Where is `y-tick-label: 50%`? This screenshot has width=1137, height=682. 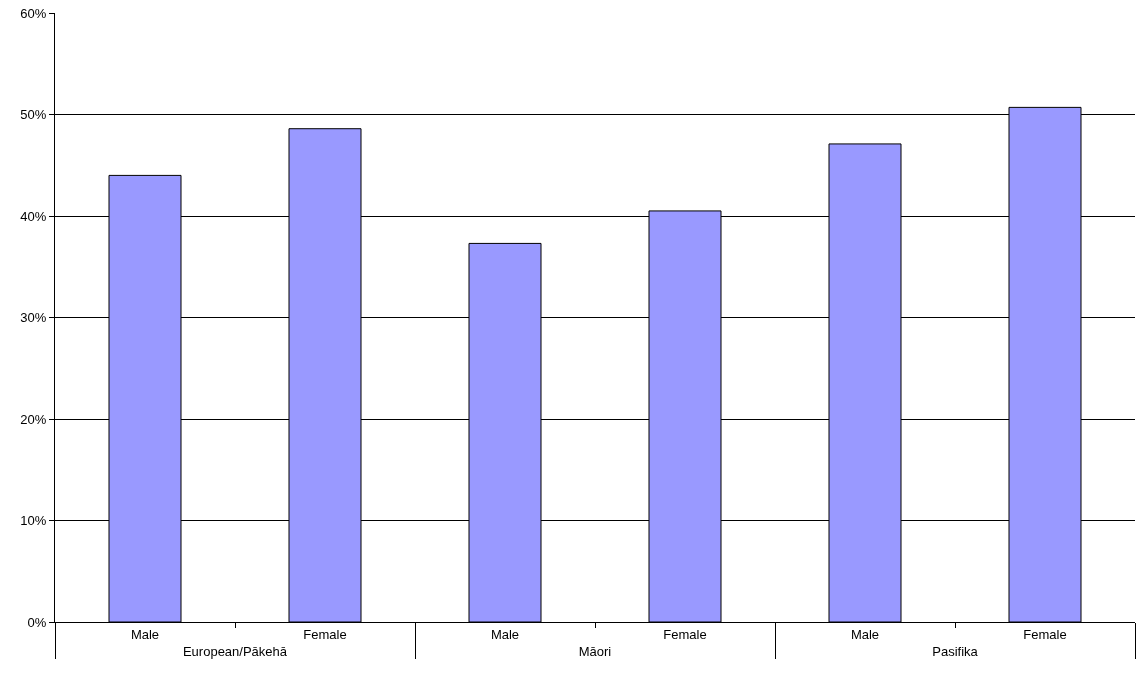
y-tick-label: 50% is located at coordinates (33, 115).